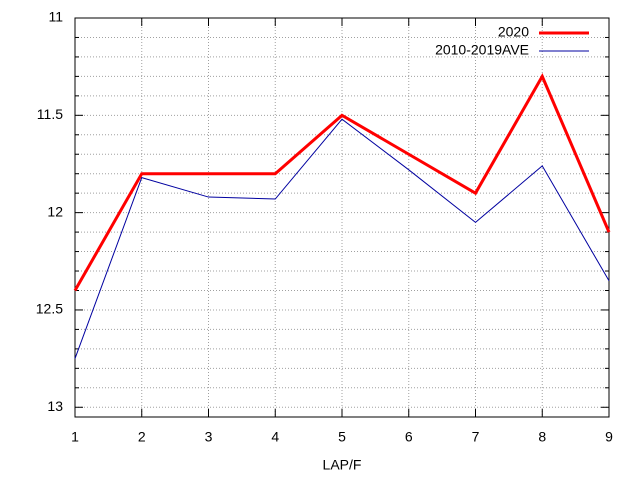 The width and height of the screenshot is (640, 480). Describe the element at coordinates (482, 50) in the screenshot. I see `legend-label: 2010-2019AVE` at that location.